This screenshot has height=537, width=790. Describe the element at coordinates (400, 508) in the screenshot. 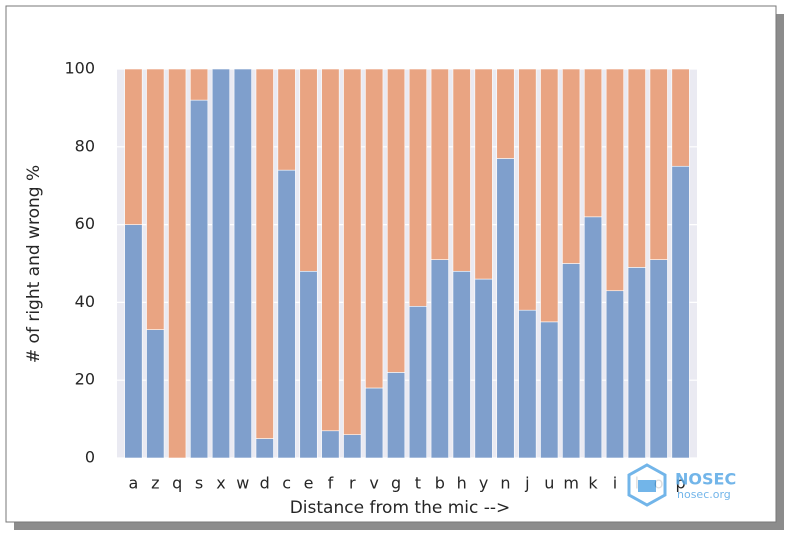

I see `x-axis-label: Distance from the mic -->` at that location.